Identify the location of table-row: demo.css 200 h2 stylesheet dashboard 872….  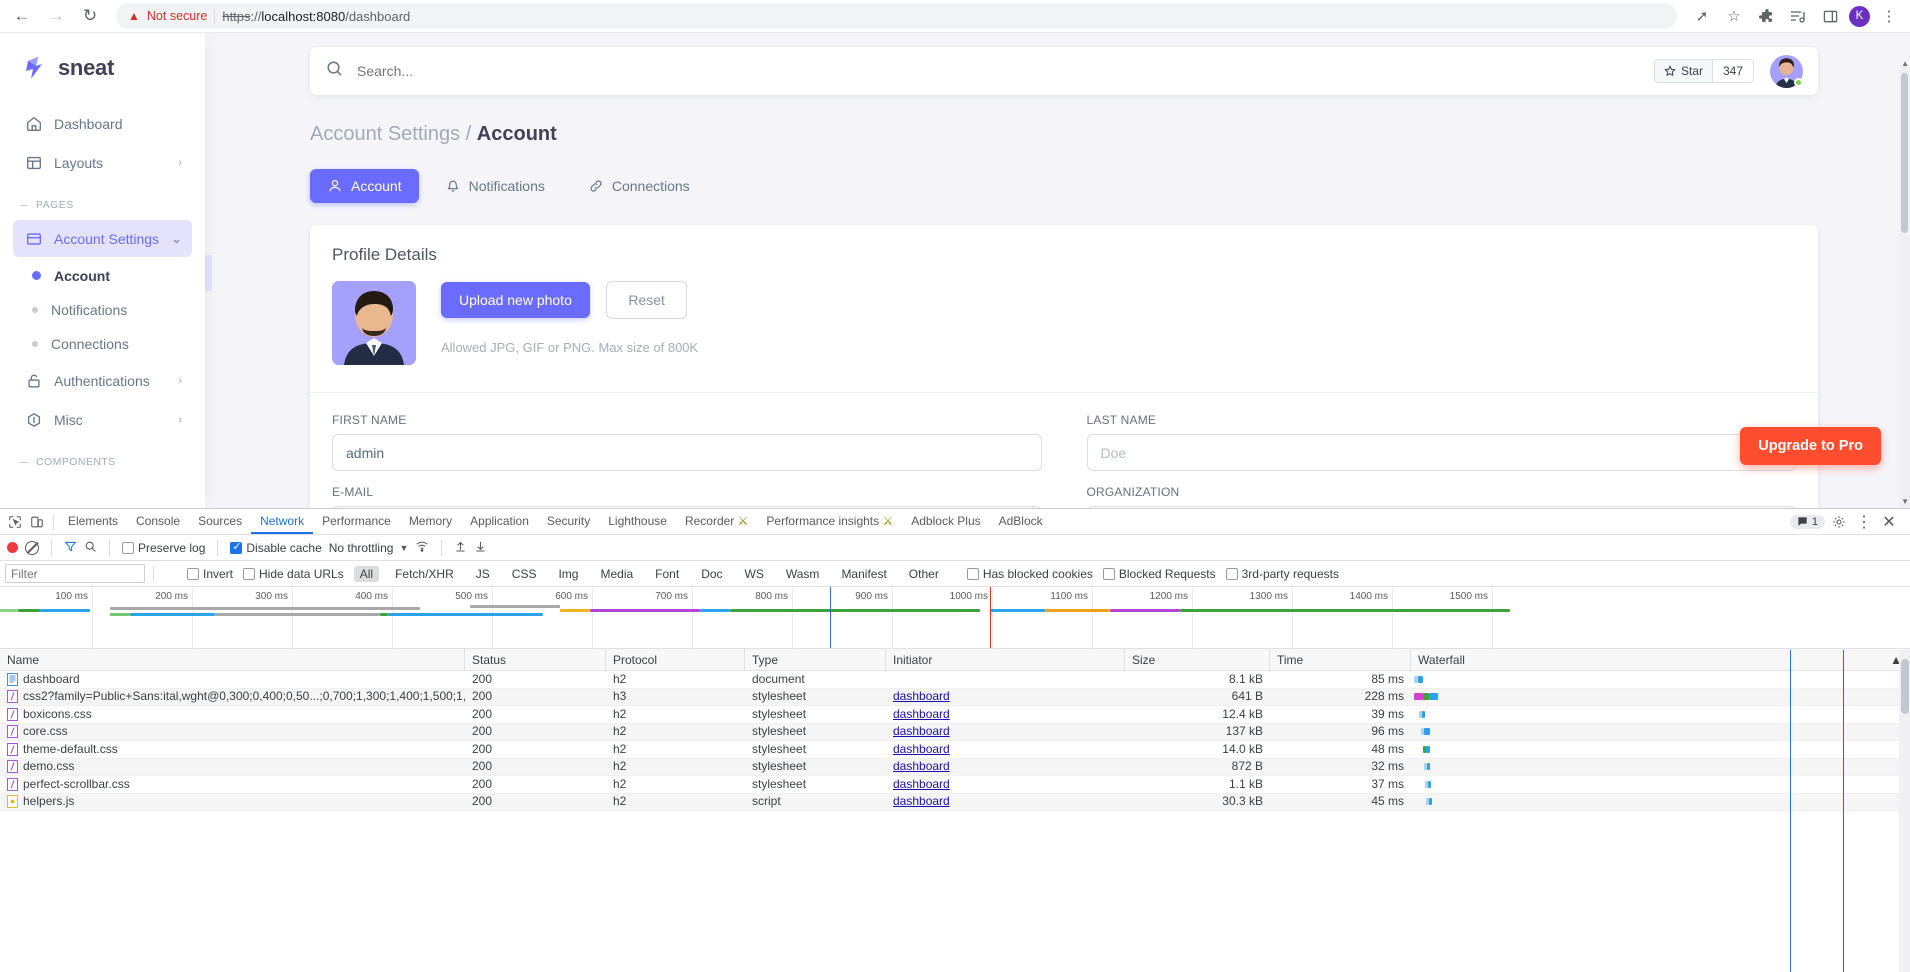
(955, 767).